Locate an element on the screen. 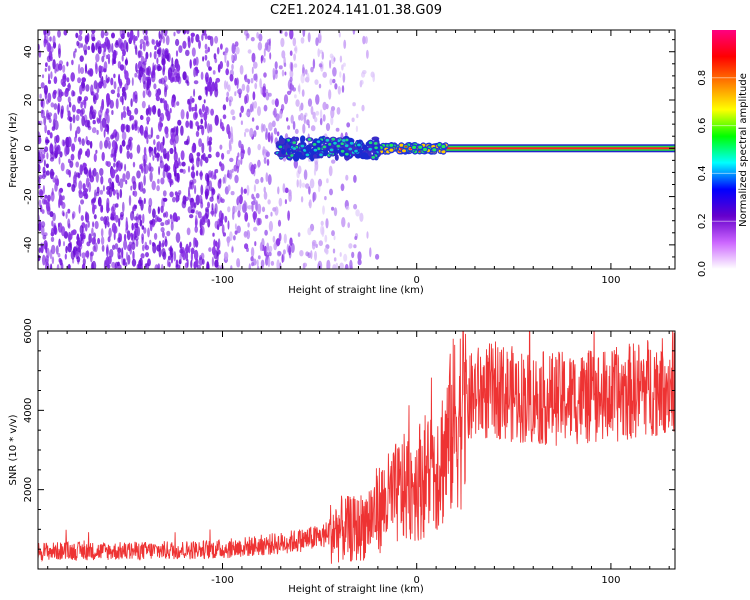 The height and width of the screenshot is (600, 750). spectrogram-xlabel: Height of straight line (km) is located at coordinates (356, 290).